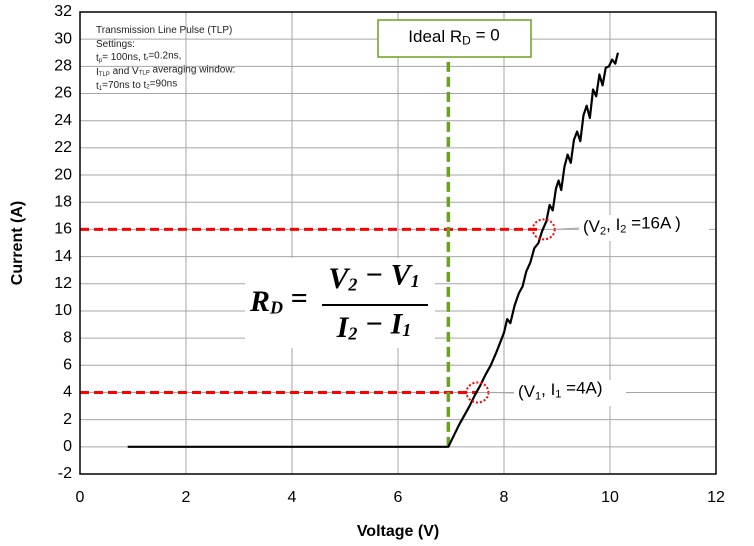 This screenshot has height=546, width=754. Describe the element at coordinates (292, 497) in the screenshot. I see `x-tick-label: 4` at that location.